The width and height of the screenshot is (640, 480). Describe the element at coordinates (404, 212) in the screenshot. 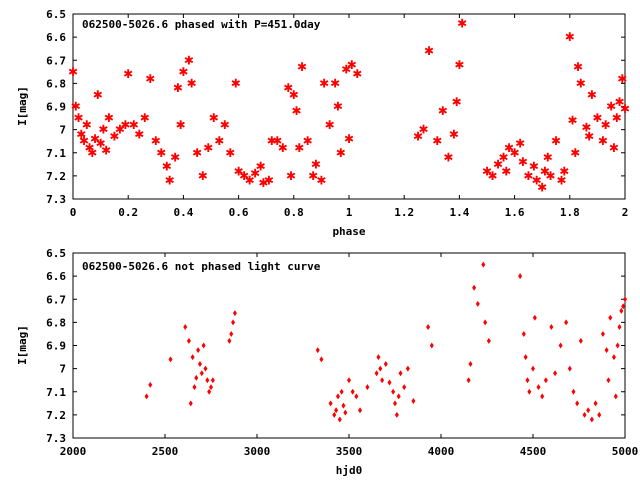

I see `x-tick-label: 1.2` at that location.